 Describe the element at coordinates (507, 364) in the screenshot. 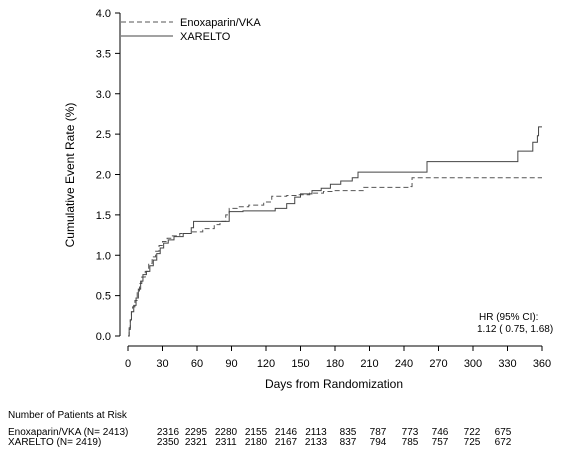

I see `x-tick-label: 330` at that location.